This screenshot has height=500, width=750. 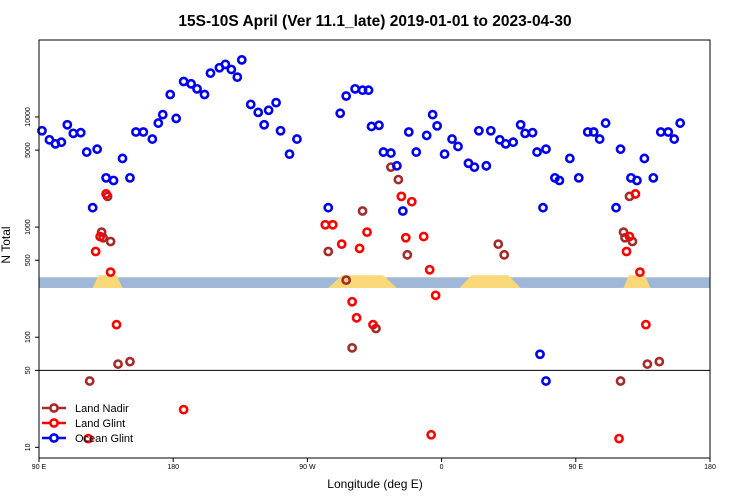 What do you see at coordinates (54, 408) in the screenshot?
I see `legend-marker` at bounding box center [54, 408].